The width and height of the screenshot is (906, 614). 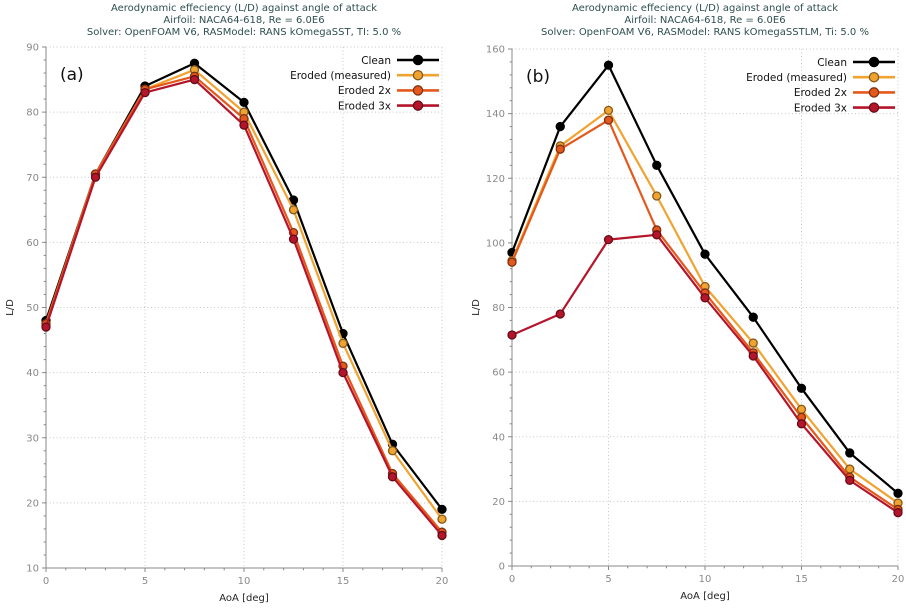 I want to click on svg-text: 70, so click(x=32, y=178).